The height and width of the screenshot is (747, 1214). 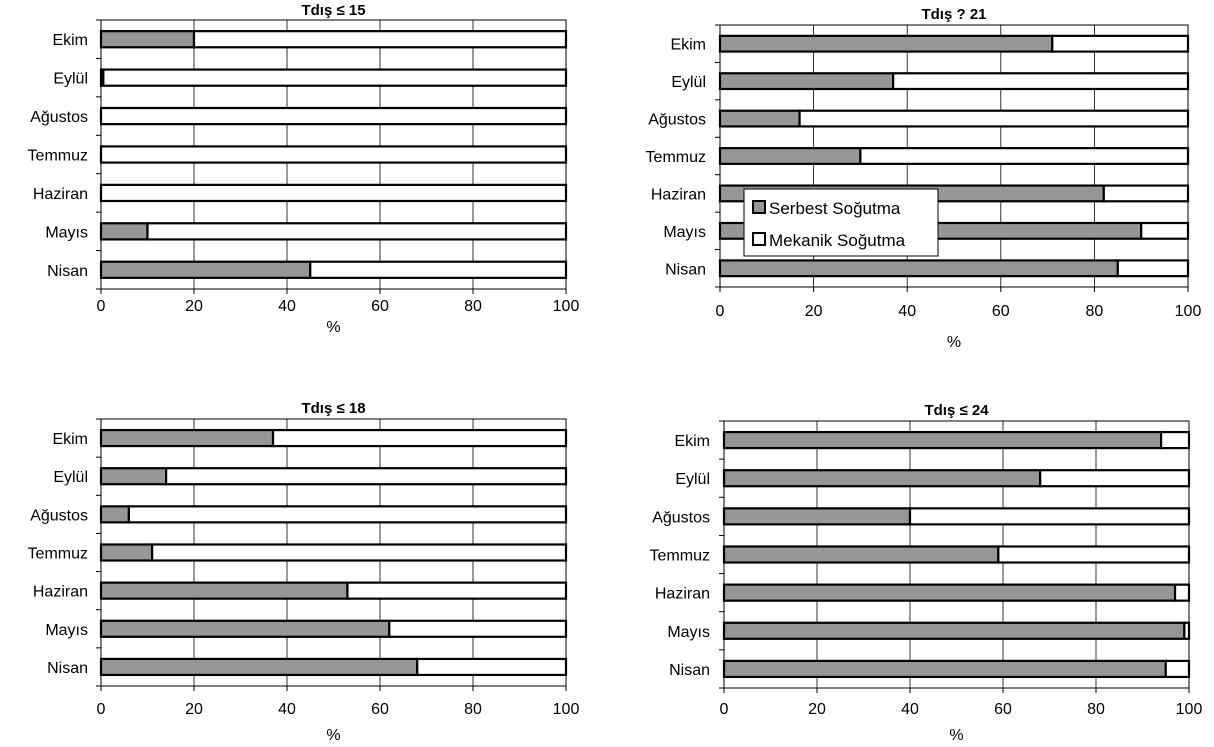 I want to click on chart-title: Tdış ≤ 18, so click(x=333, y=408).